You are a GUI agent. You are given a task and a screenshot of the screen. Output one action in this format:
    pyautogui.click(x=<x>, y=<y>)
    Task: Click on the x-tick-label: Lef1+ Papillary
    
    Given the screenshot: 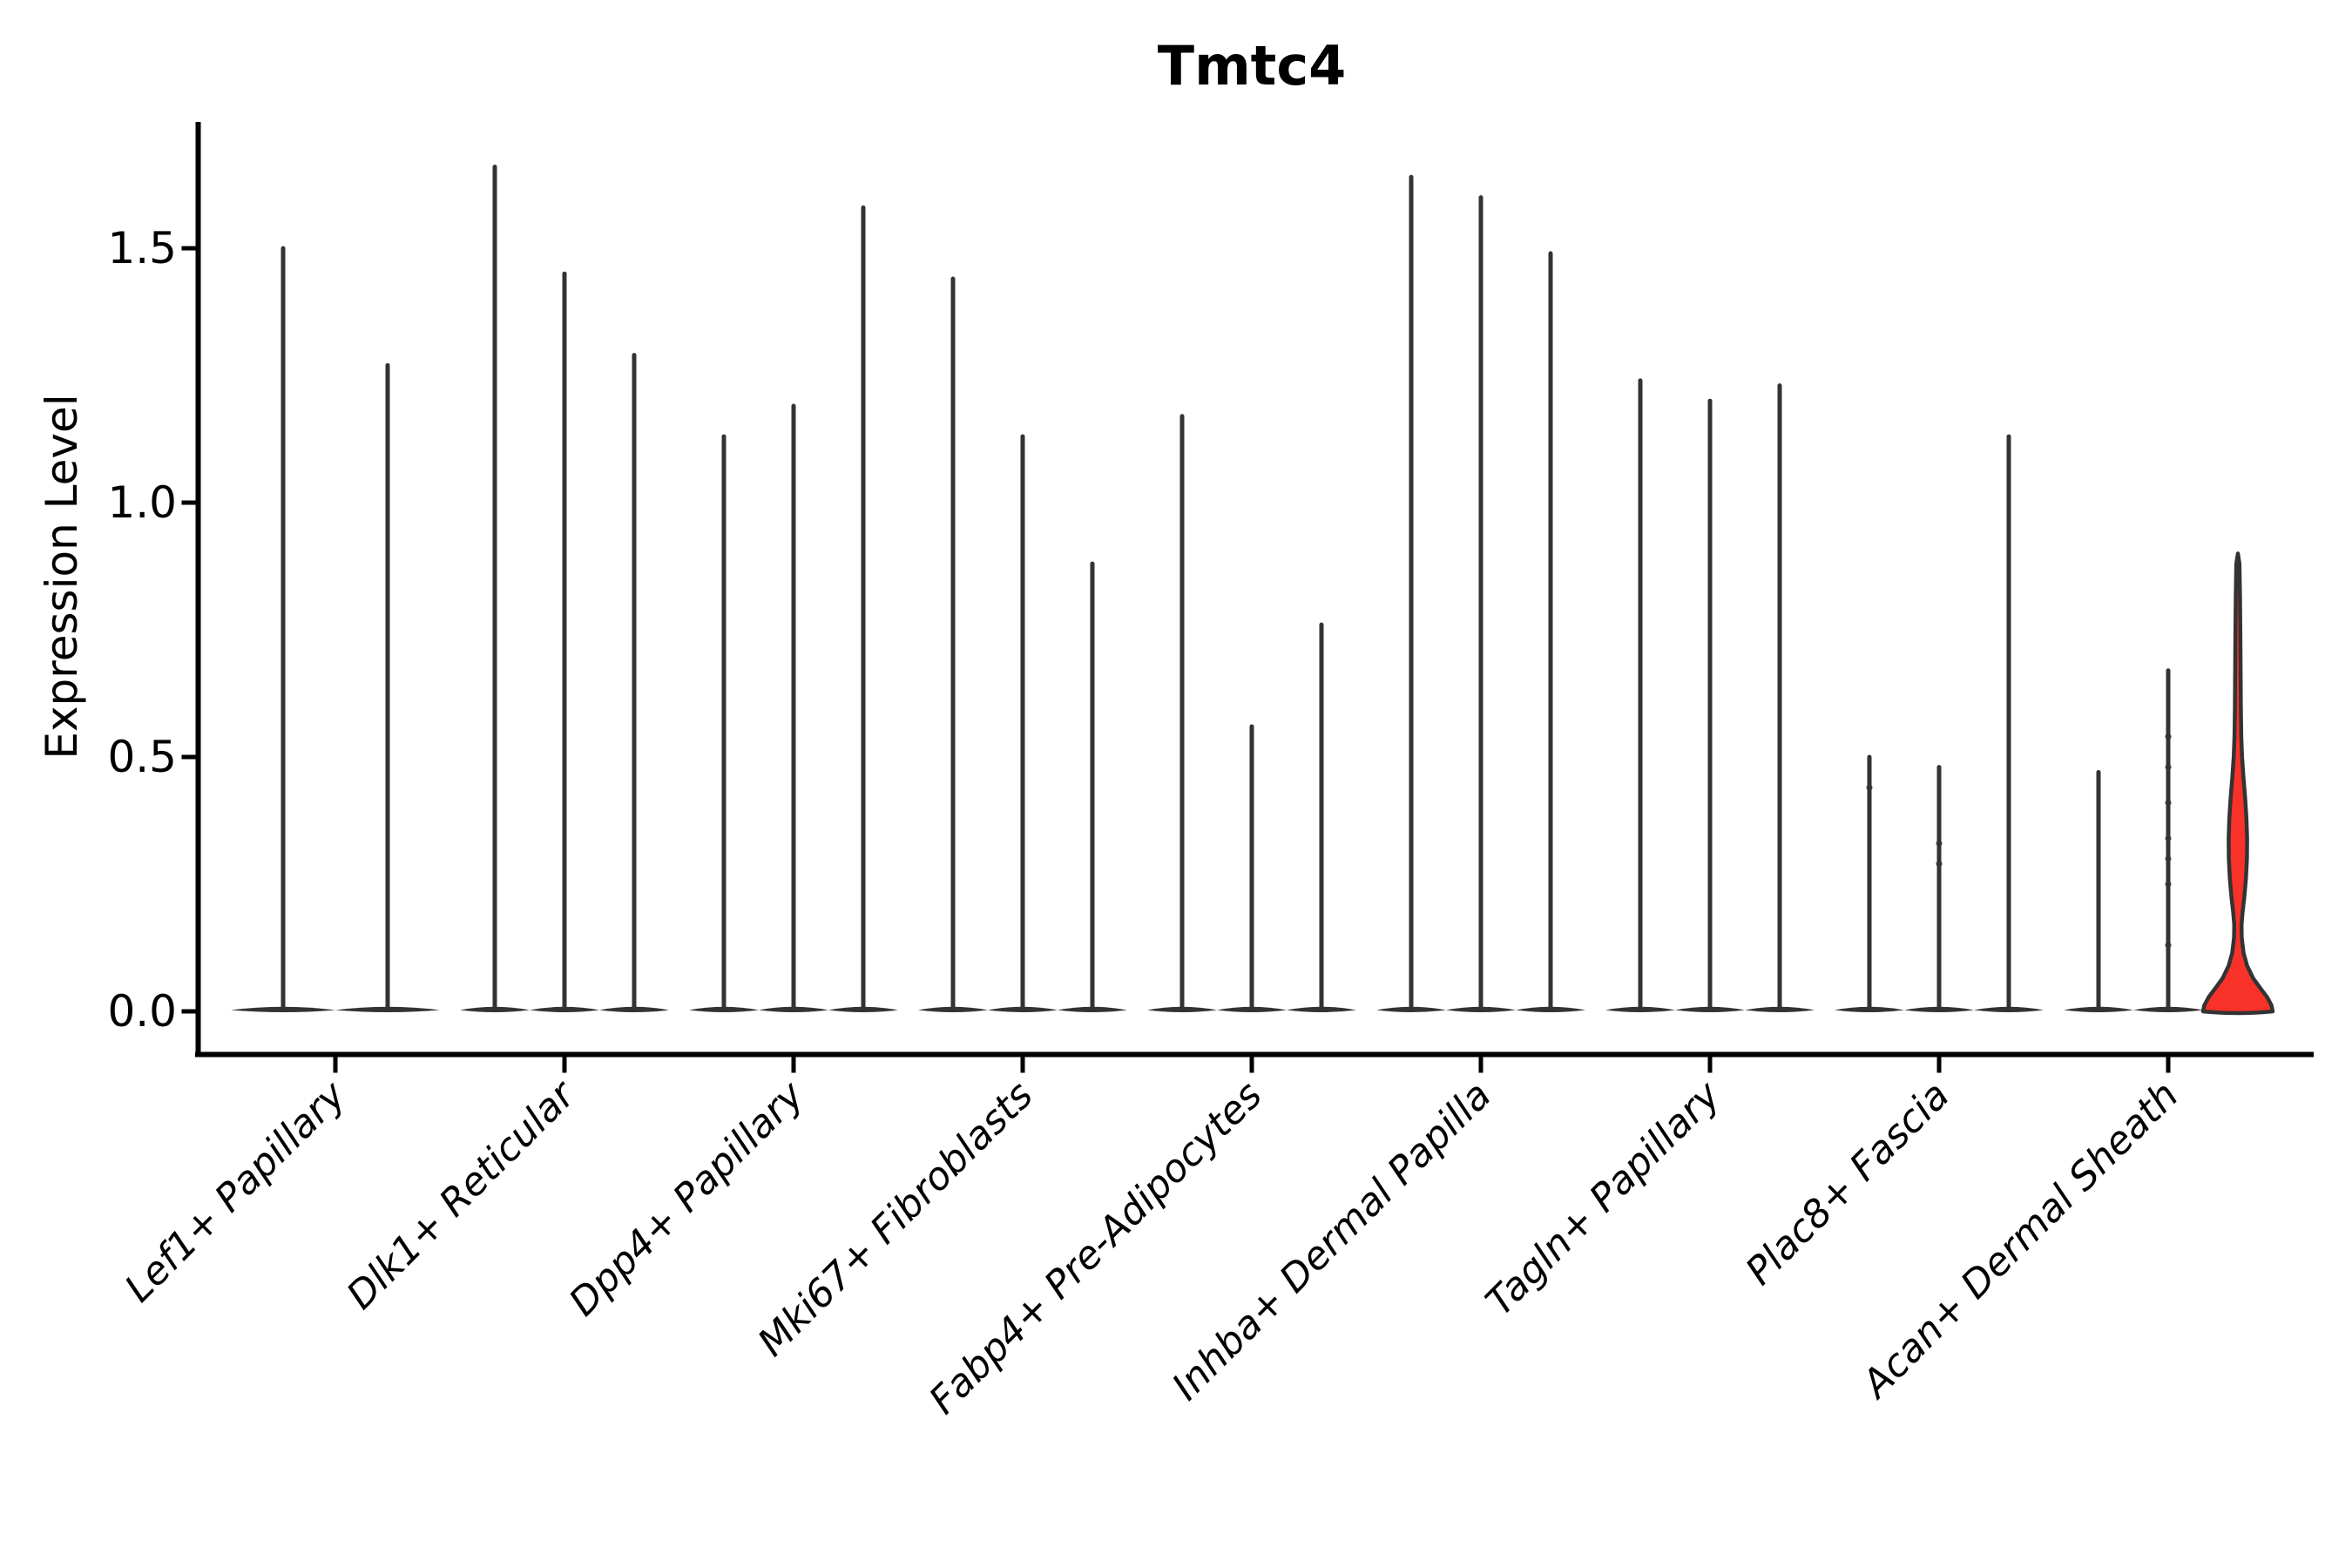 What is the action you would take?
    pyautogui.click(x=236, y=1191)
    